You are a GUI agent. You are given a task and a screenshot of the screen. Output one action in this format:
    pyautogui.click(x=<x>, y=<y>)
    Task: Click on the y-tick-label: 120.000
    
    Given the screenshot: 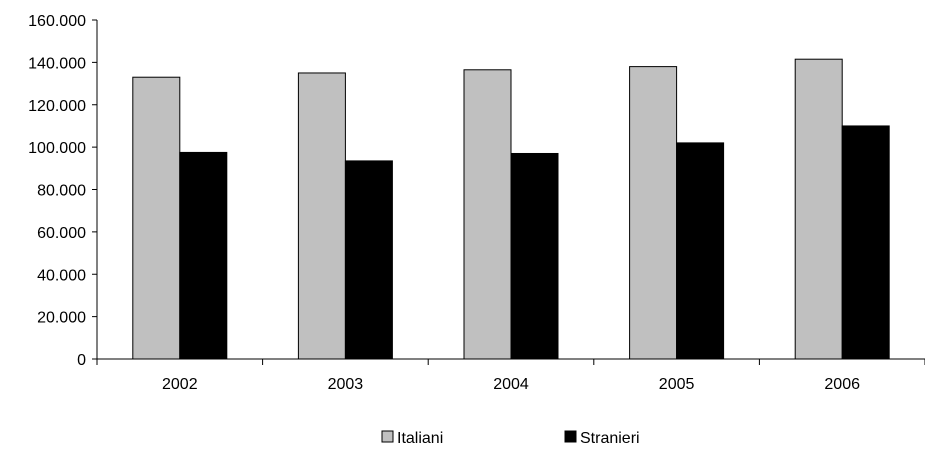 What is the action you would take?
    pyautogui.click(x=57, y=106)
    